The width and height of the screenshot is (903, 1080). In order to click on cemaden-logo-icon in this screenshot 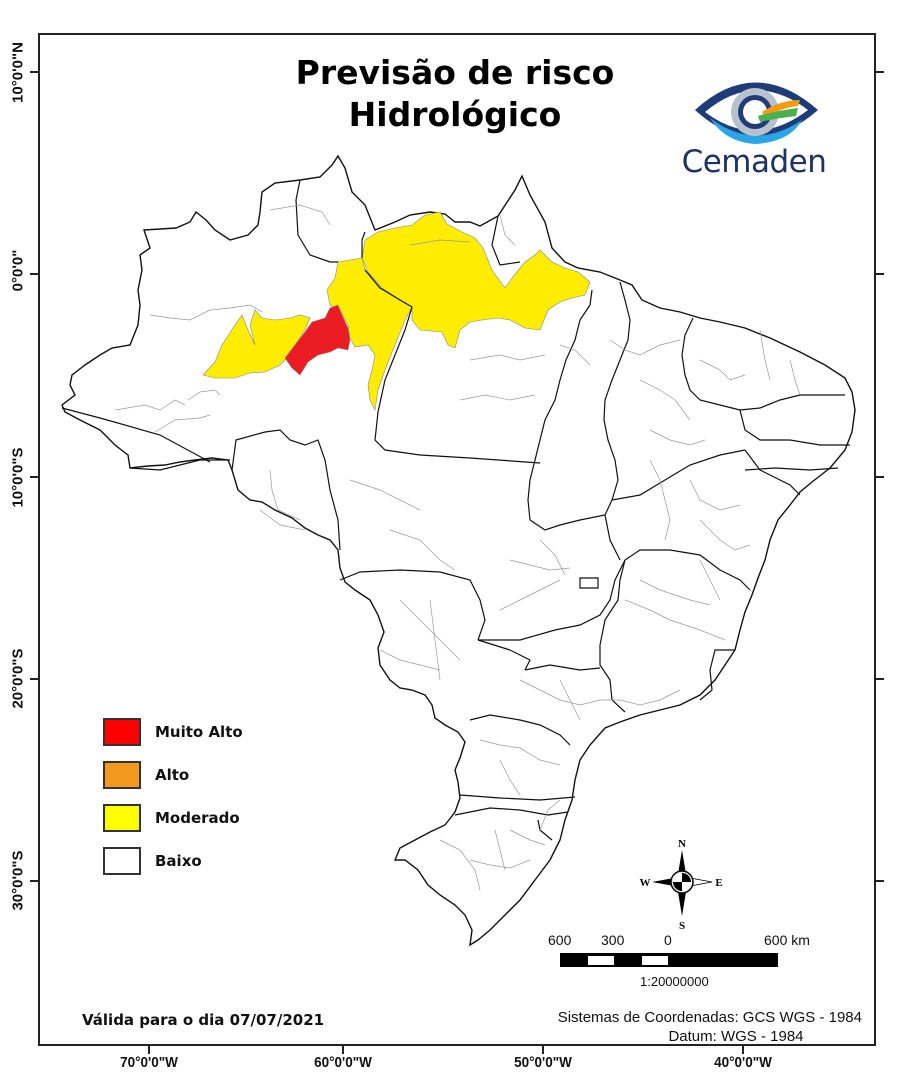, I will do `click(756, 113)`.